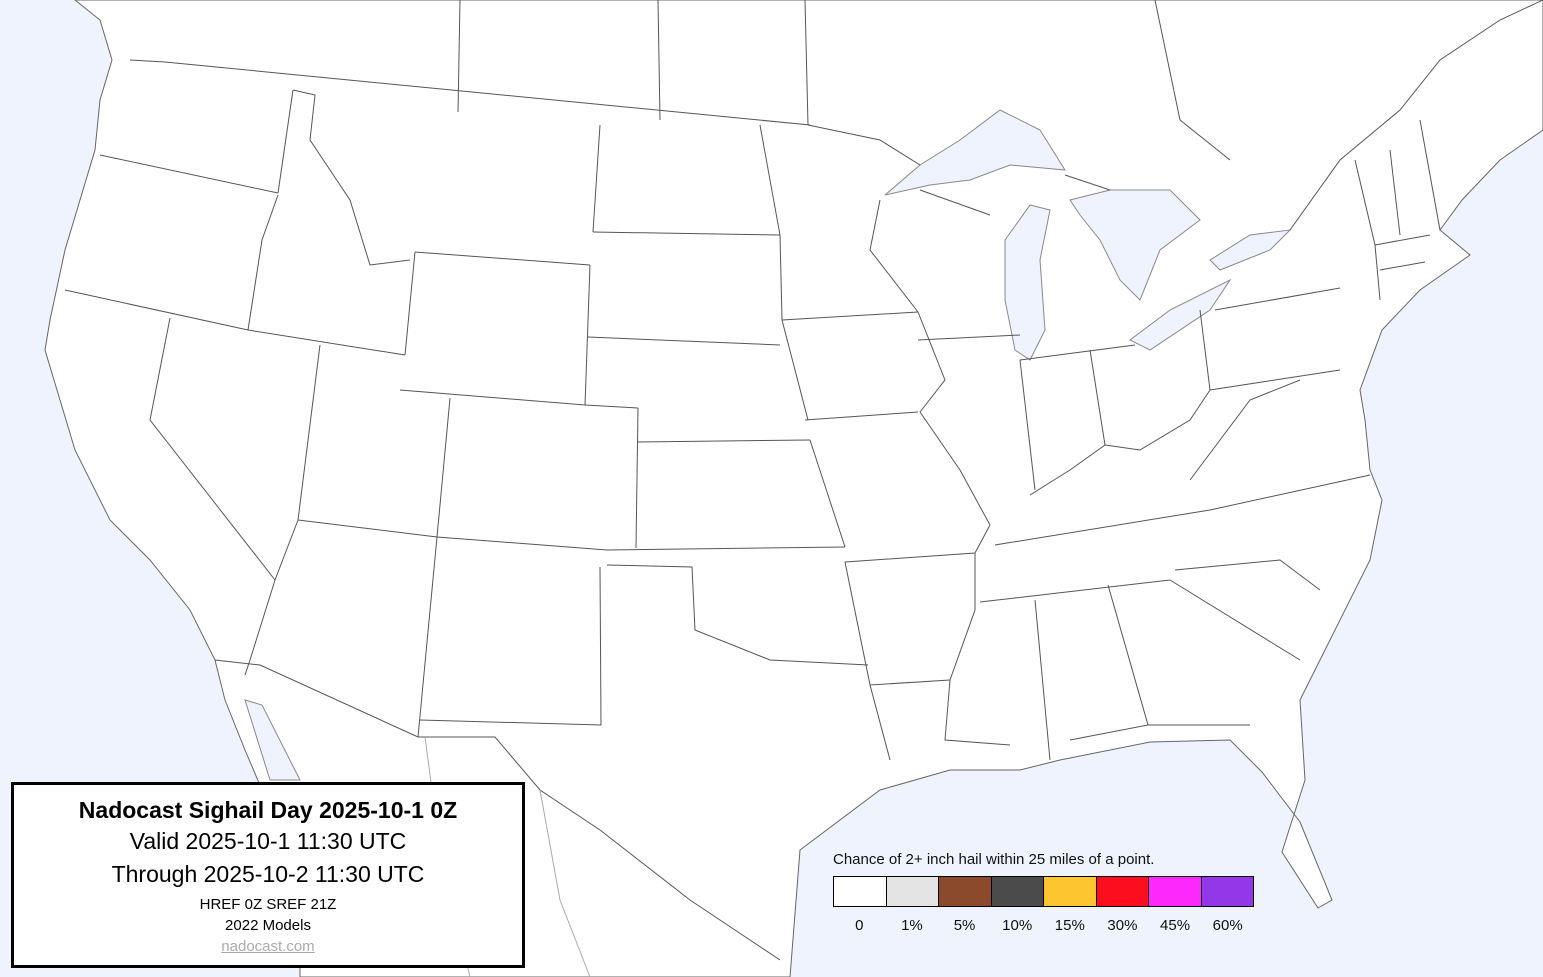 Image resolution: width=1543 pixels, height=977 pixels. Describe the element at coordinates (1180, 314) in the screenshot. I see `lake-erie` at that location.